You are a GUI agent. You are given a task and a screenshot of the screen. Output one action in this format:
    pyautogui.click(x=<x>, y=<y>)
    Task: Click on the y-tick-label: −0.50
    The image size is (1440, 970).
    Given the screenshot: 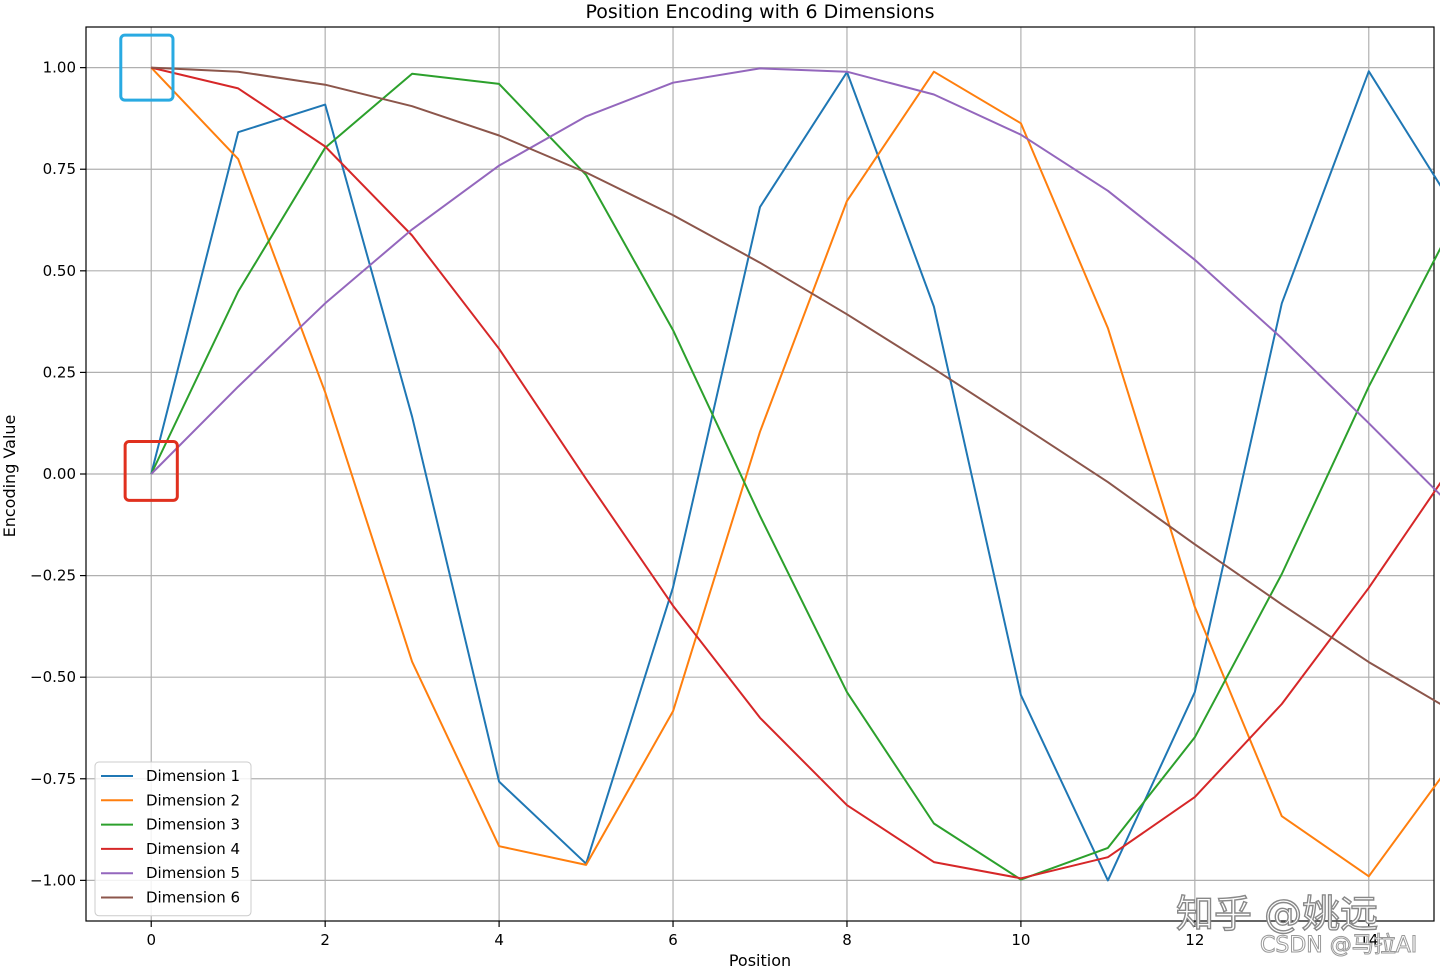 What is the action you would take?
    pyautogui.click(x=53, y=677)
    